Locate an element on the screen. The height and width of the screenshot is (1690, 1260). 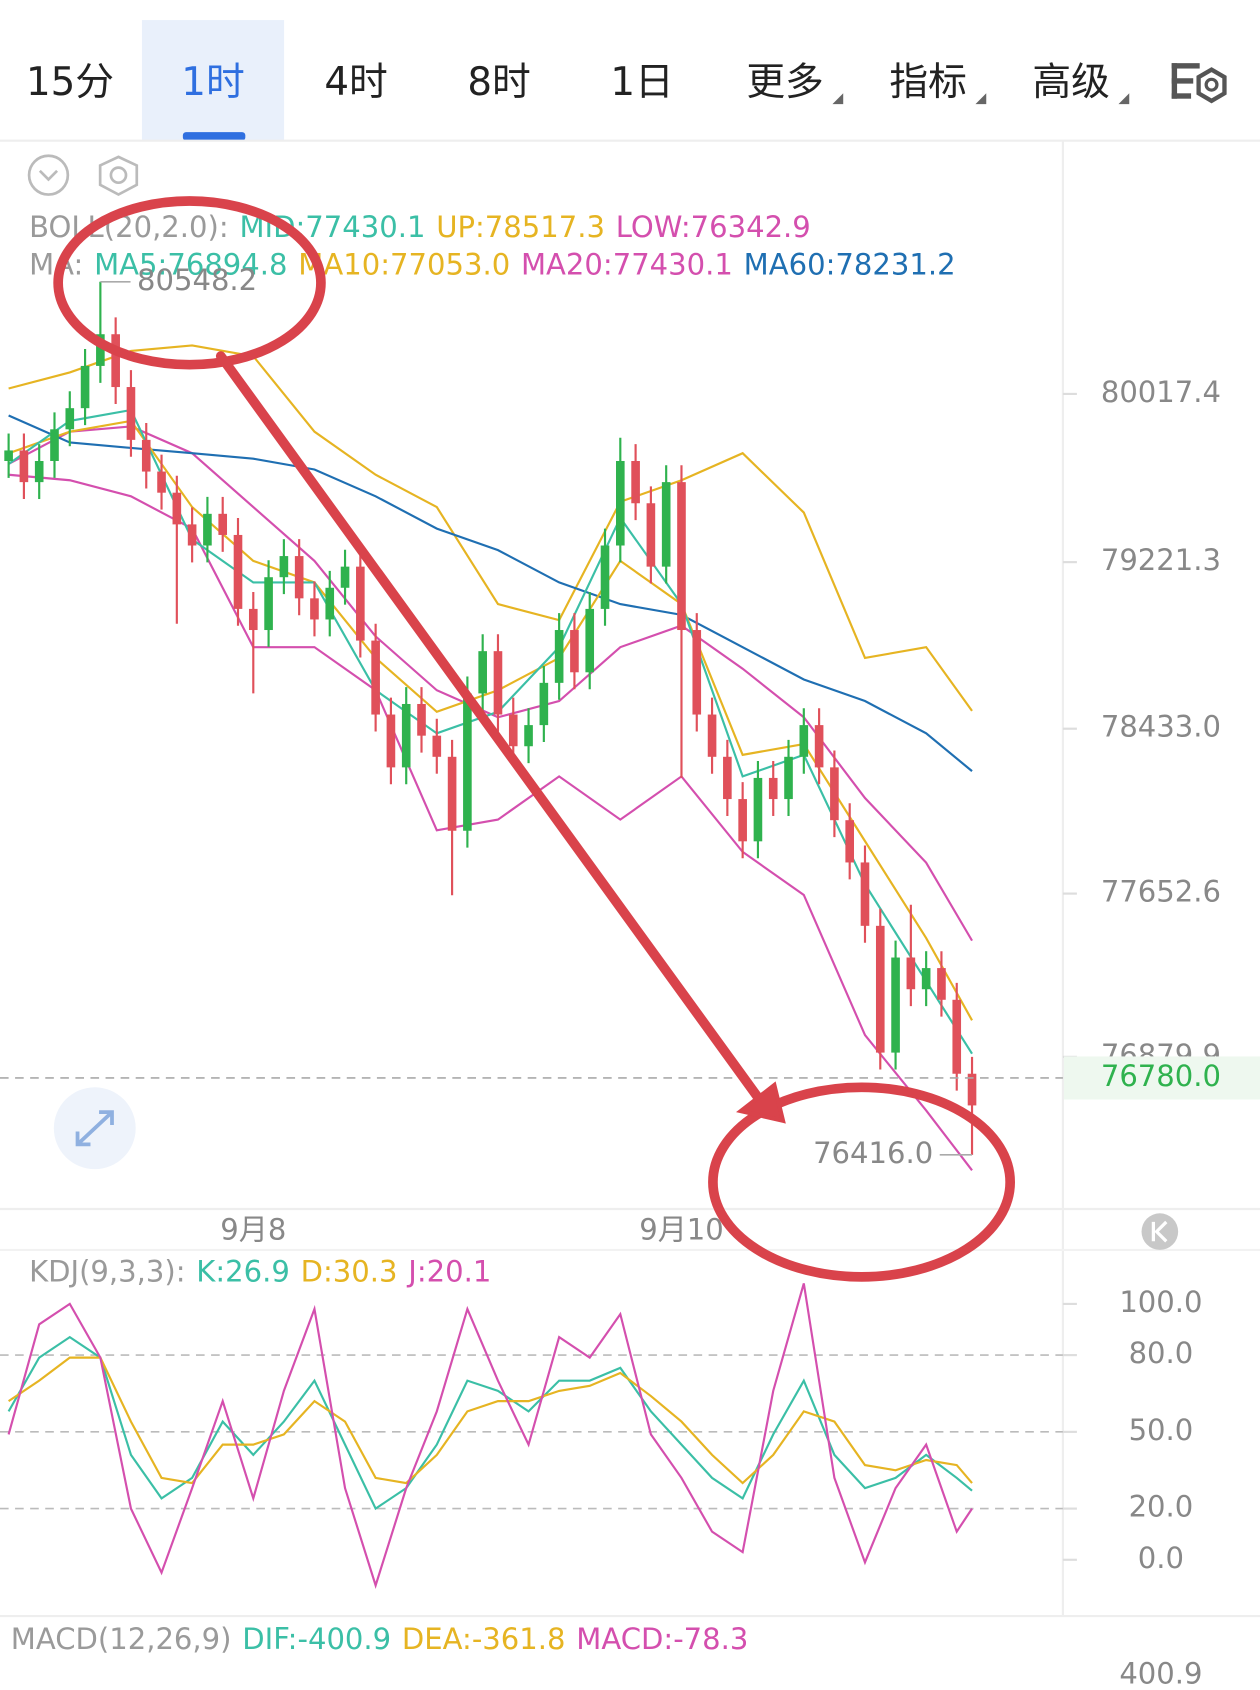
tab: 8时 is located at coordinates (498, 82).